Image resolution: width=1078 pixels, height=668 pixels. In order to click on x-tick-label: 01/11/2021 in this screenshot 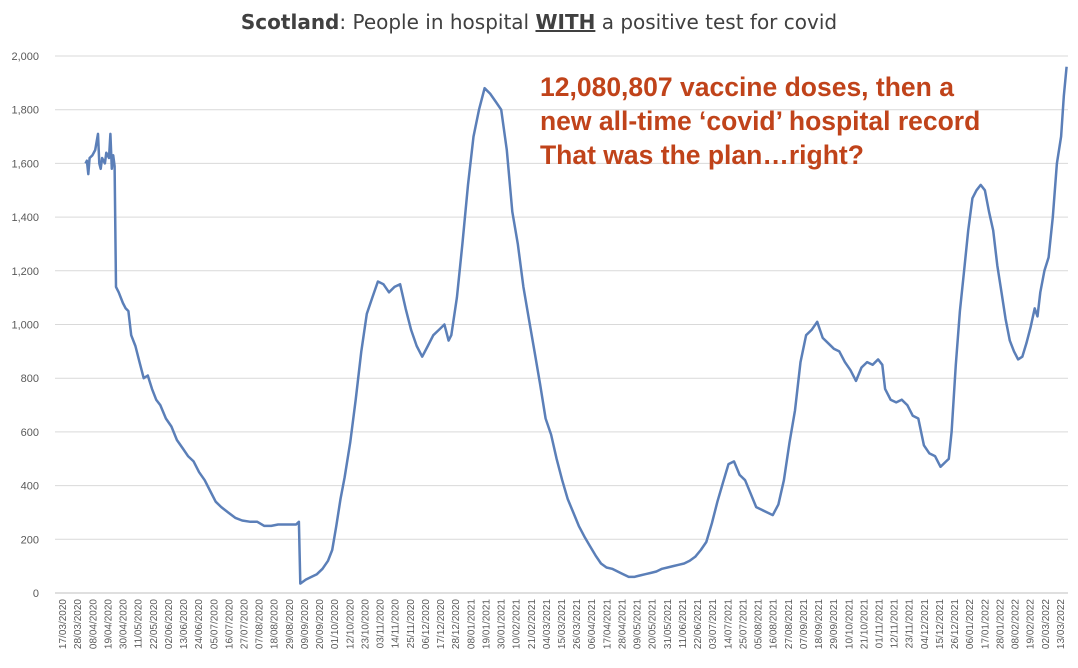, I will do `click(880, 624)`.